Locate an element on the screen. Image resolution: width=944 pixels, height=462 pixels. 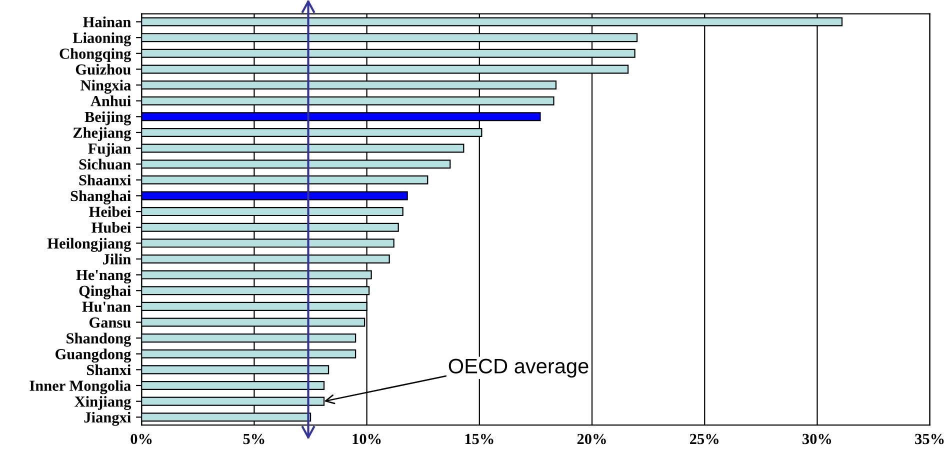
x-tick-label: 25% is located at coordinates (704, 439).